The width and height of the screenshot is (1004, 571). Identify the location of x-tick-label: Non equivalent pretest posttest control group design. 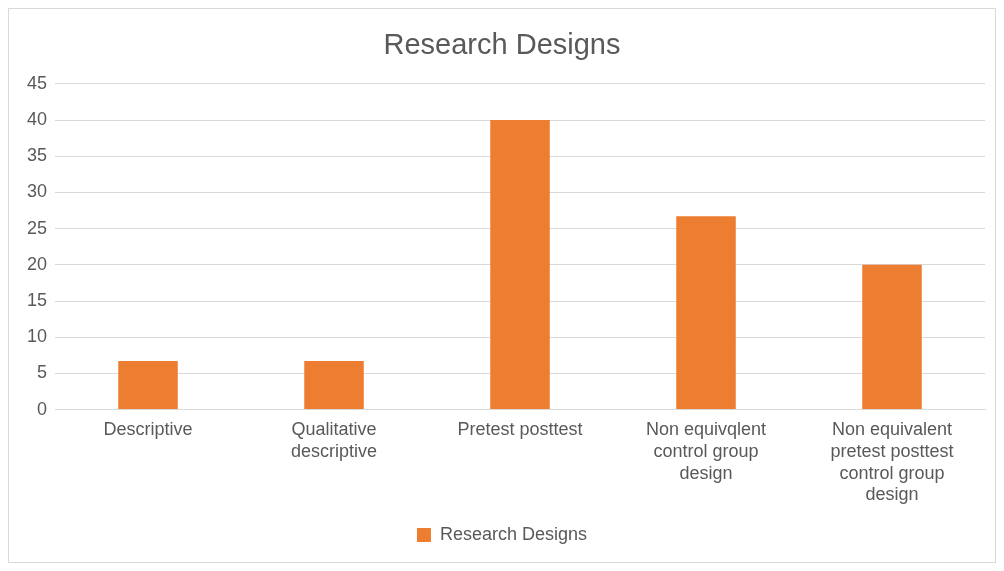
(892, 462).